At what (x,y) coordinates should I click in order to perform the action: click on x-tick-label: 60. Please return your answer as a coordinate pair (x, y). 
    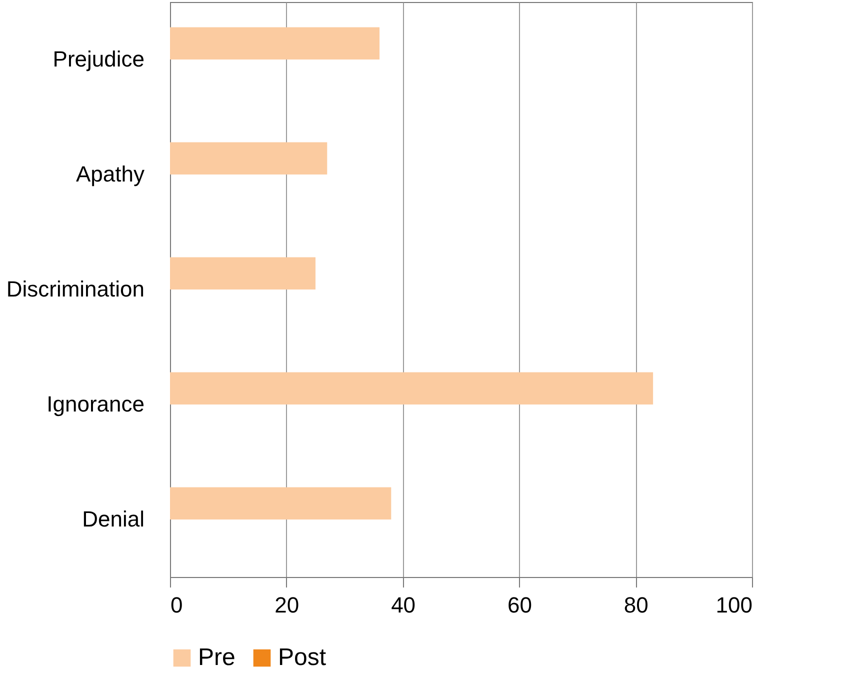
    Looking at the image, I should click on (519, 605).